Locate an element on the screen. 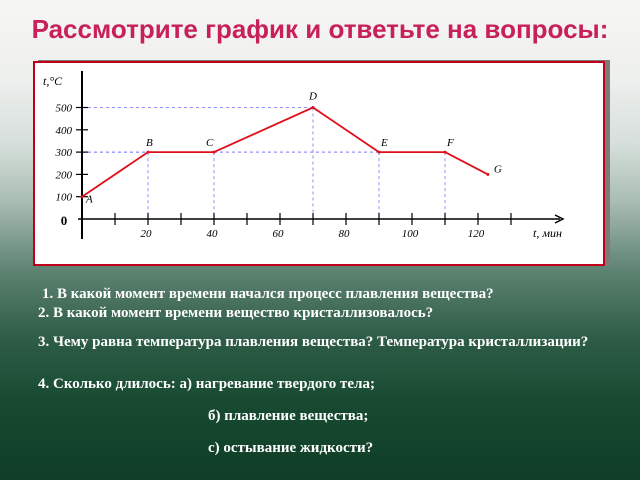  y-tick-label: 200 is located at coordinates (64, 175).